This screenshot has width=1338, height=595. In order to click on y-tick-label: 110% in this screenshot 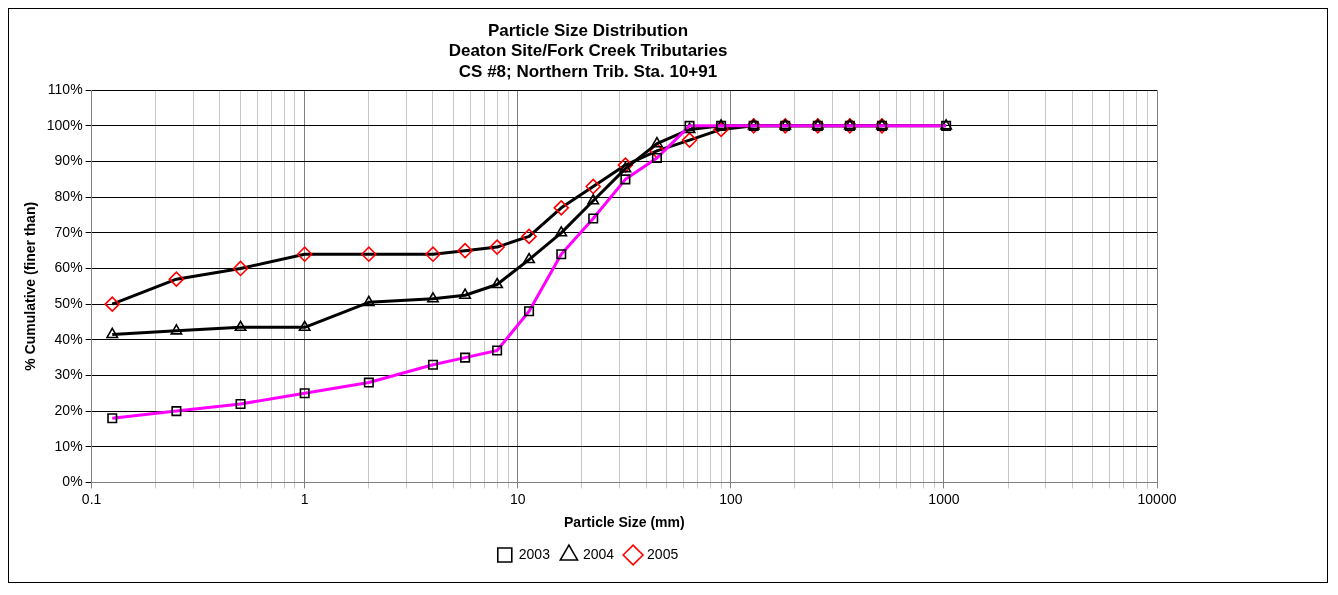, I will do `click(65, 89)`.